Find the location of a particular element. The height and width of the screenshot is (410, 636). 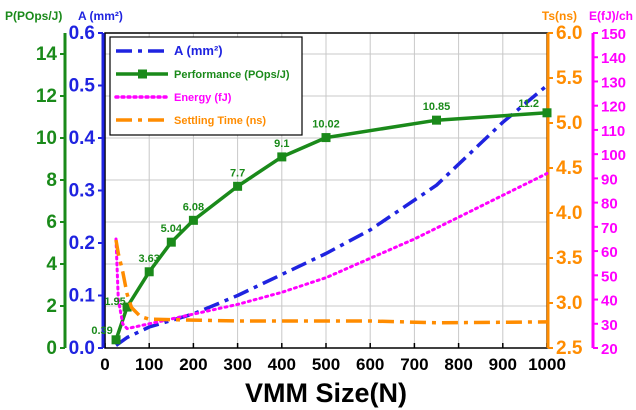

axis-label-area: A (mm²) is located at coordinates (100, 16).